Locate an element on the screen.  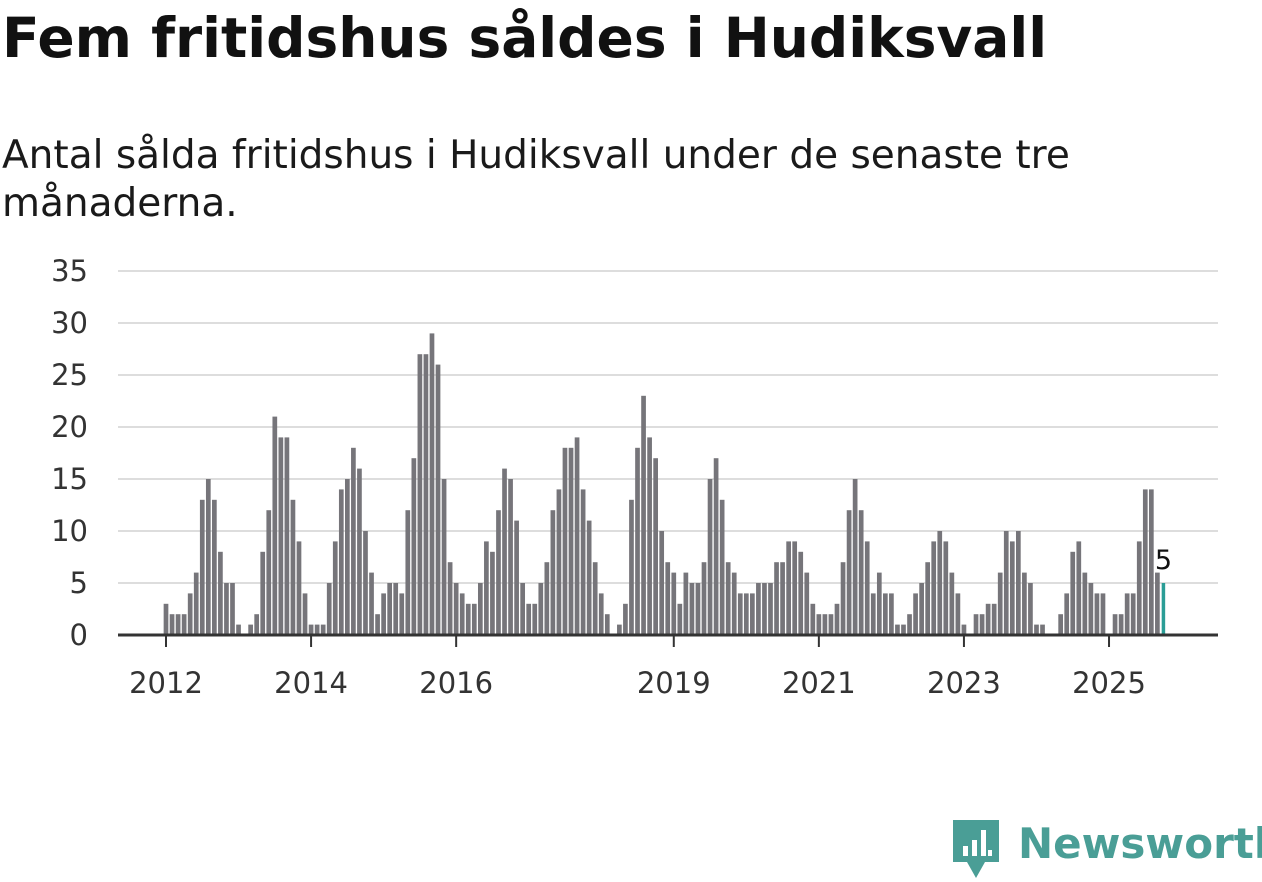
newsworthy-logo-icon is located at coordinates (976, 849).